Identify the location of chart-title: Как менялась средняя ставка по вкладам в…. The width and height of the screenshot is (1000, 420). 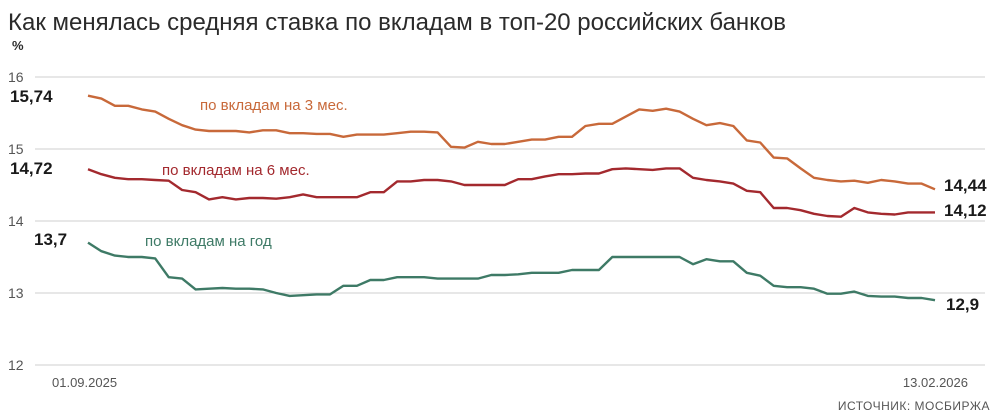
(397, 22).